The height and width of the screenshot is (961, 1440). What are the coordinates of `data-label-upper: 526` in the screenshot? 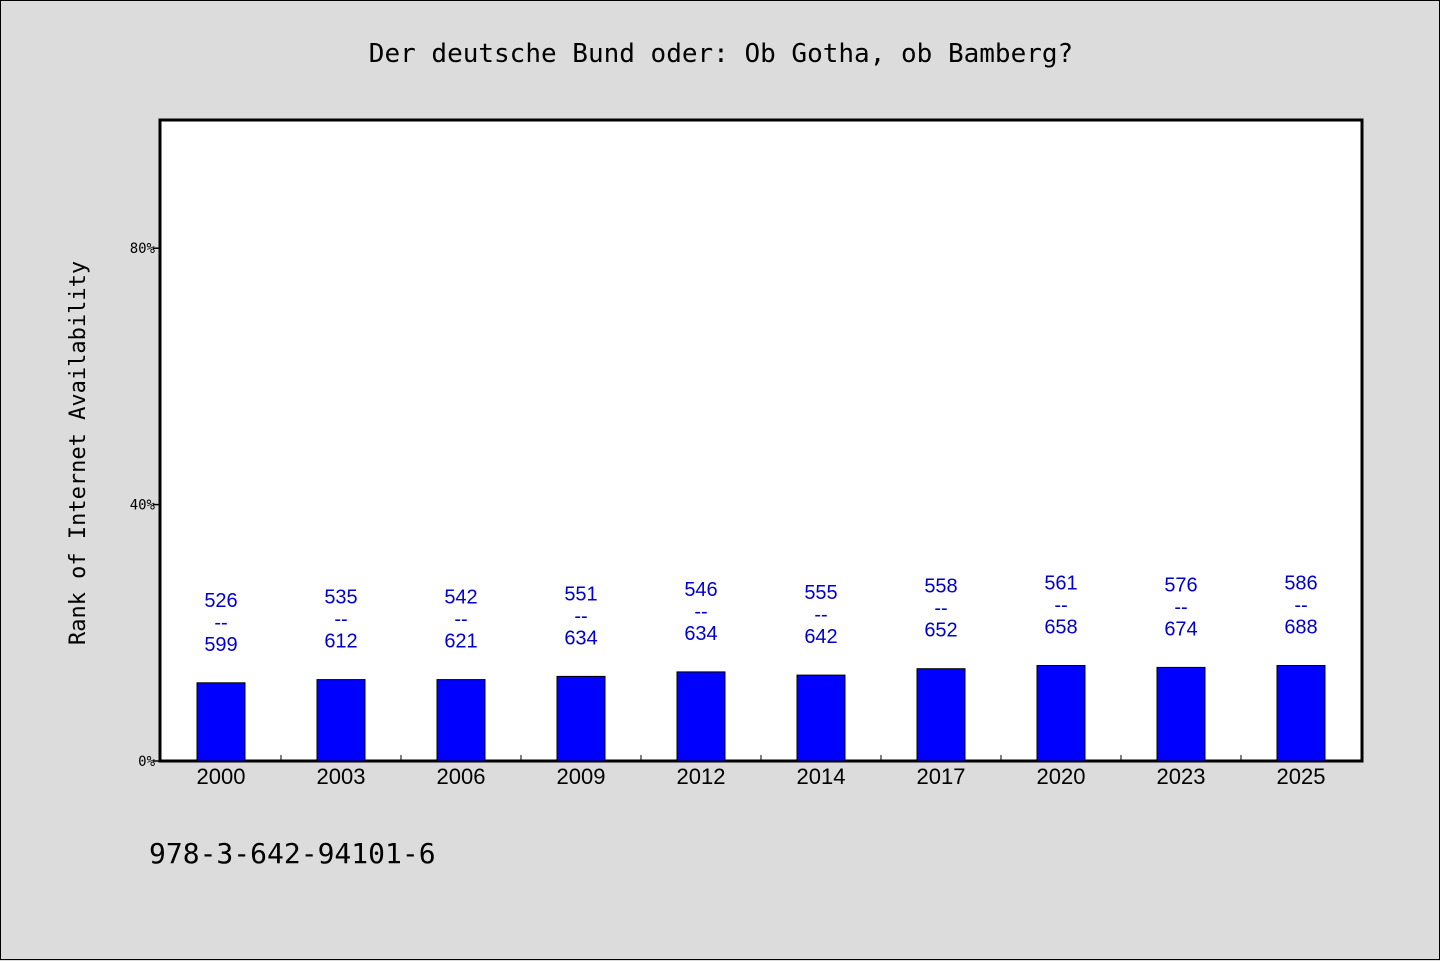 It's located at (220, 601).